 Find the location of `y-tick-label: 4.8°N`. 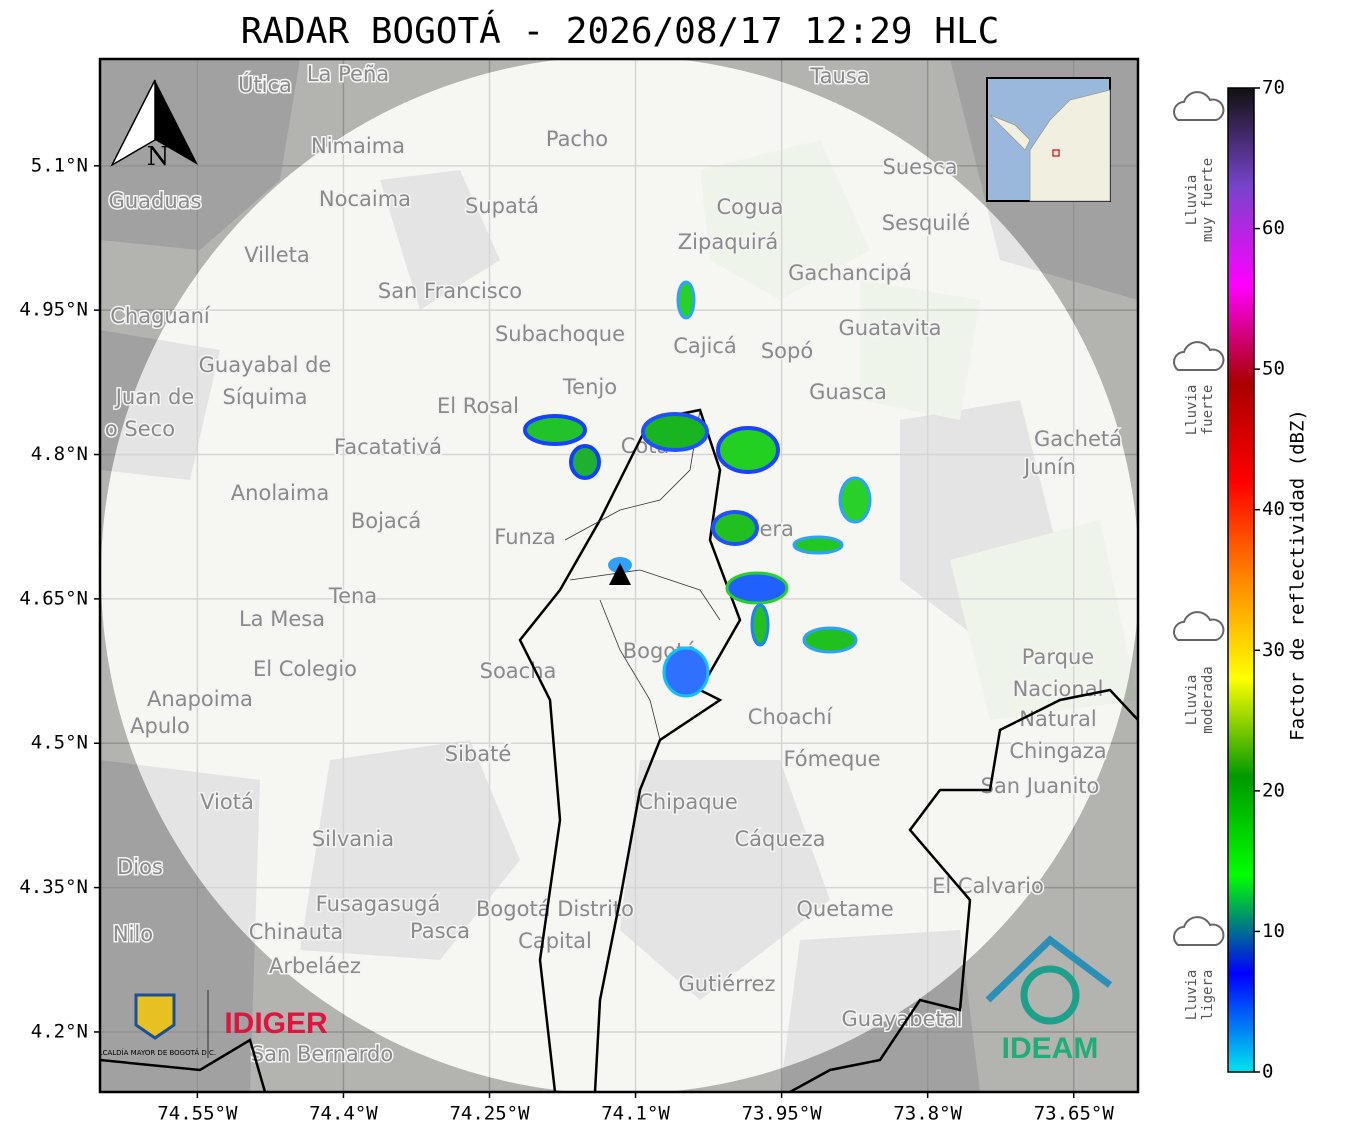

y-tick-label: 4.8°N is located at coordinates (59, 454).